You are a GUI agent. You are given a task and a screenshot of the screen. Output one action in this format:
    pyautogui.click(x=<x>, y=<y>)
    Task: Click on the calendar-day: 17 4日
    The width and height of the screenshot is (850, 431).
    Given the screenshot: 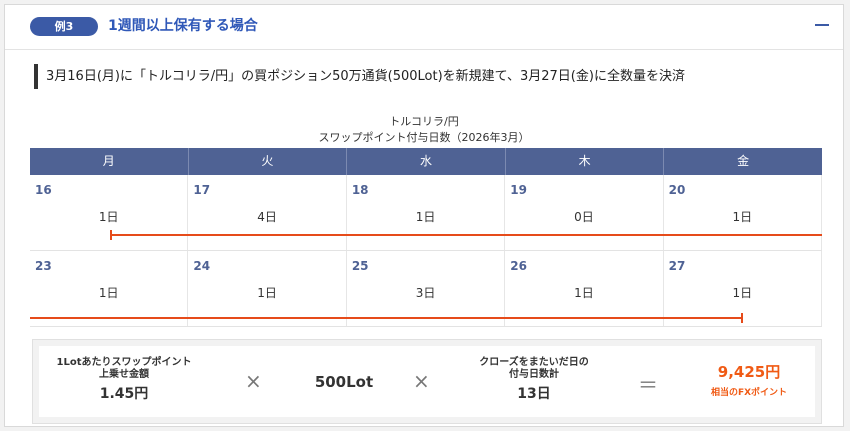 What is the action you would take?
    pyautogui.click(x=267, y=212)
    